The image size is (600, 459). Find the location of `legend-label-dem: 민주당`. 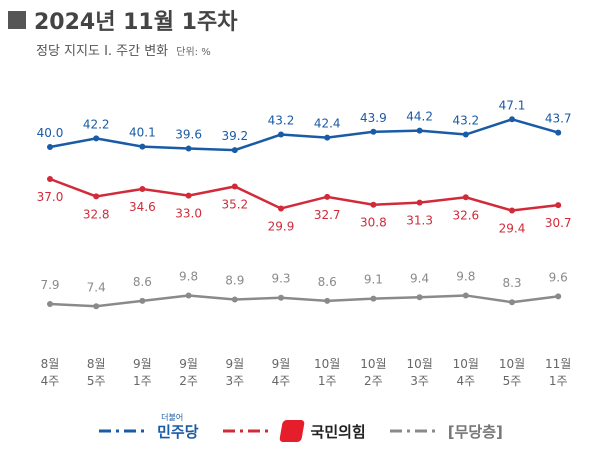

legend-label-dem: 민주당 is located at coordinates (178, 431).